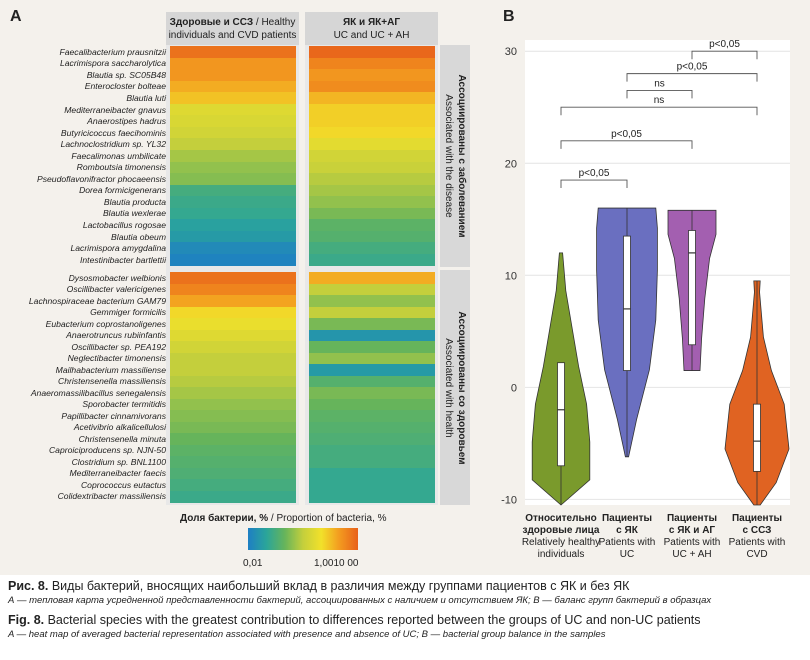 This screenshot has width=810, height=660. What do you see at coordinates (101, 178) in the screenshot?
I see `disease-bacterium-name: Pseudoflavonifractor phocaeensis` at bounding box center [101, 178].